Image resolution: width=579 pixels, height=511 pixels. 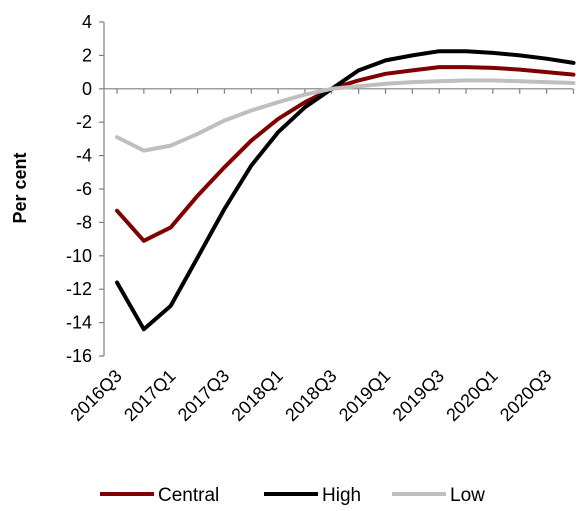 I want to click on y-tick-label: -6, so click(x=84, y=189).